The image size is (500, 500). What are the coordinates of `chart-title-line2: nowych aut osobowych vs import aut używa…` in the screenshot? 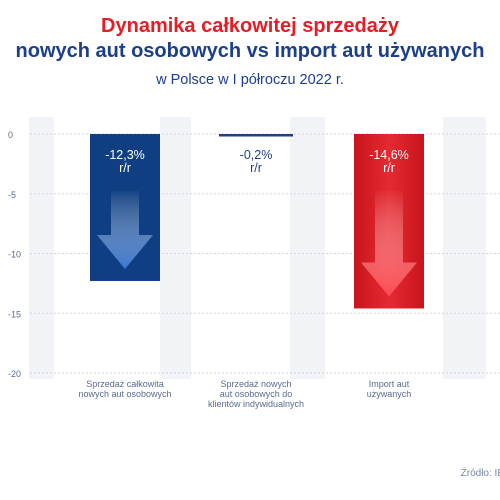 It's located at (250, 51).